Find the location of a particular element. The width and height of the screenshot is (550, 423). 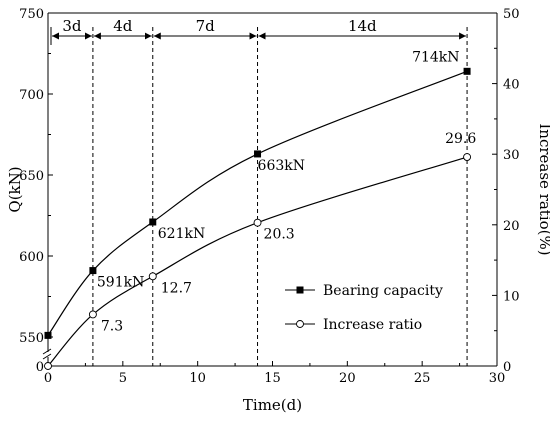

legend-marker-square is located at coordinates (300, 290).